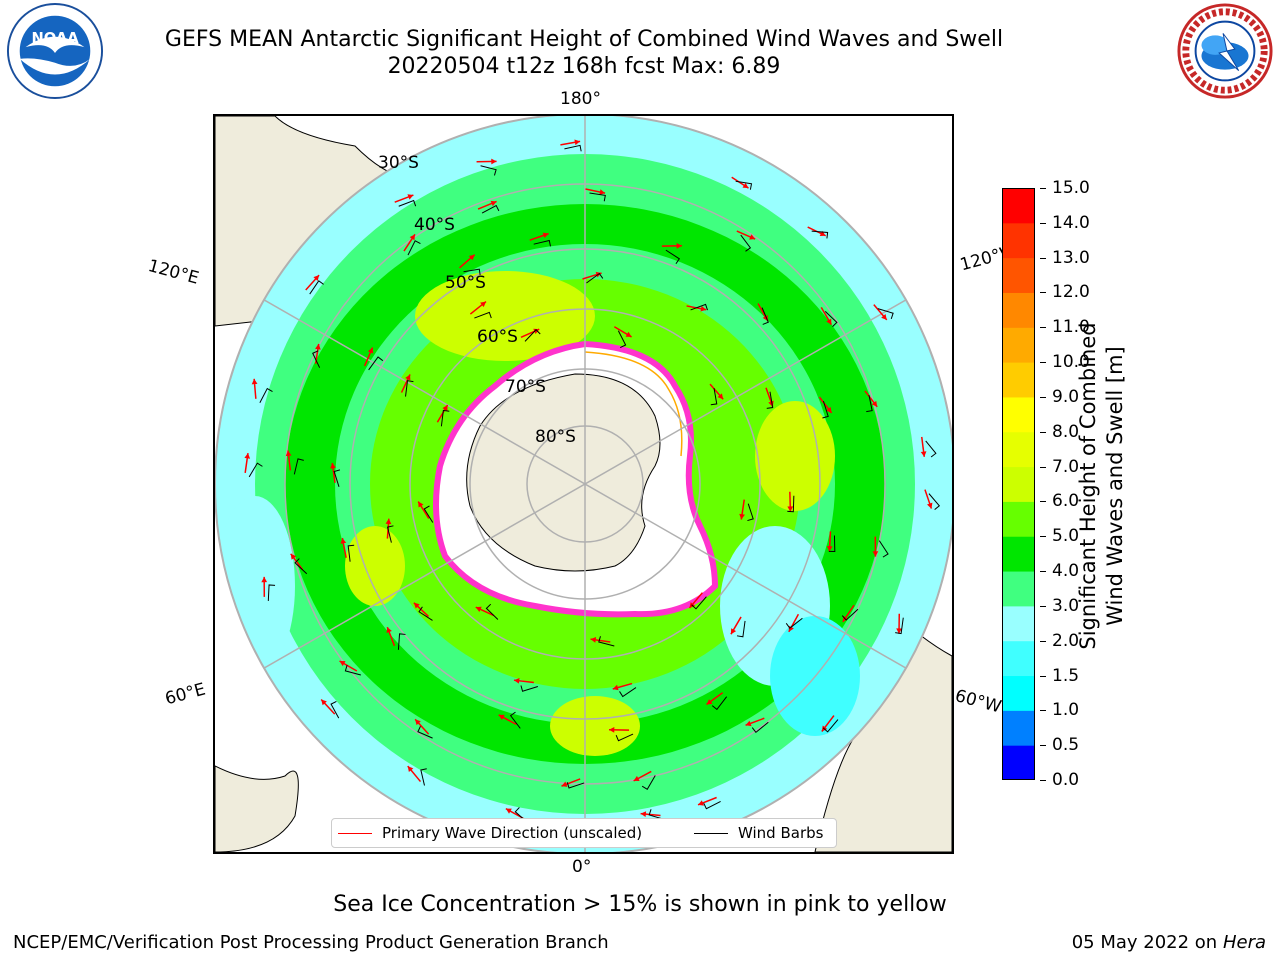  What do you see at coordinates (1066, 466) in the screenshot?
I see `colorbar-tick-label: 7.0` at bounding box center [1066, 466].